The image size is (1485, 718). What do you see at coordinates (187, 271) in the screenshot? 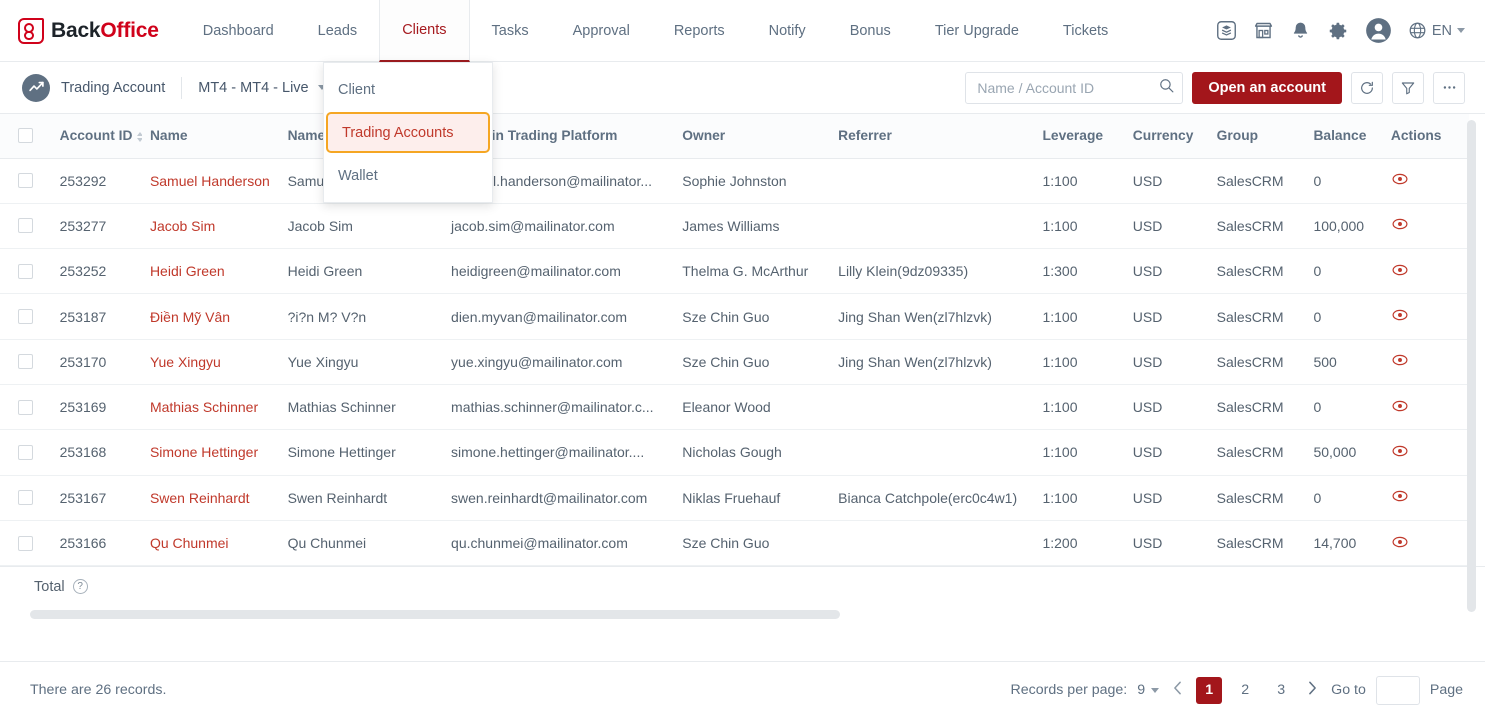
I see `client-name-link: Heidi Green` at bounding box center [187, 271].